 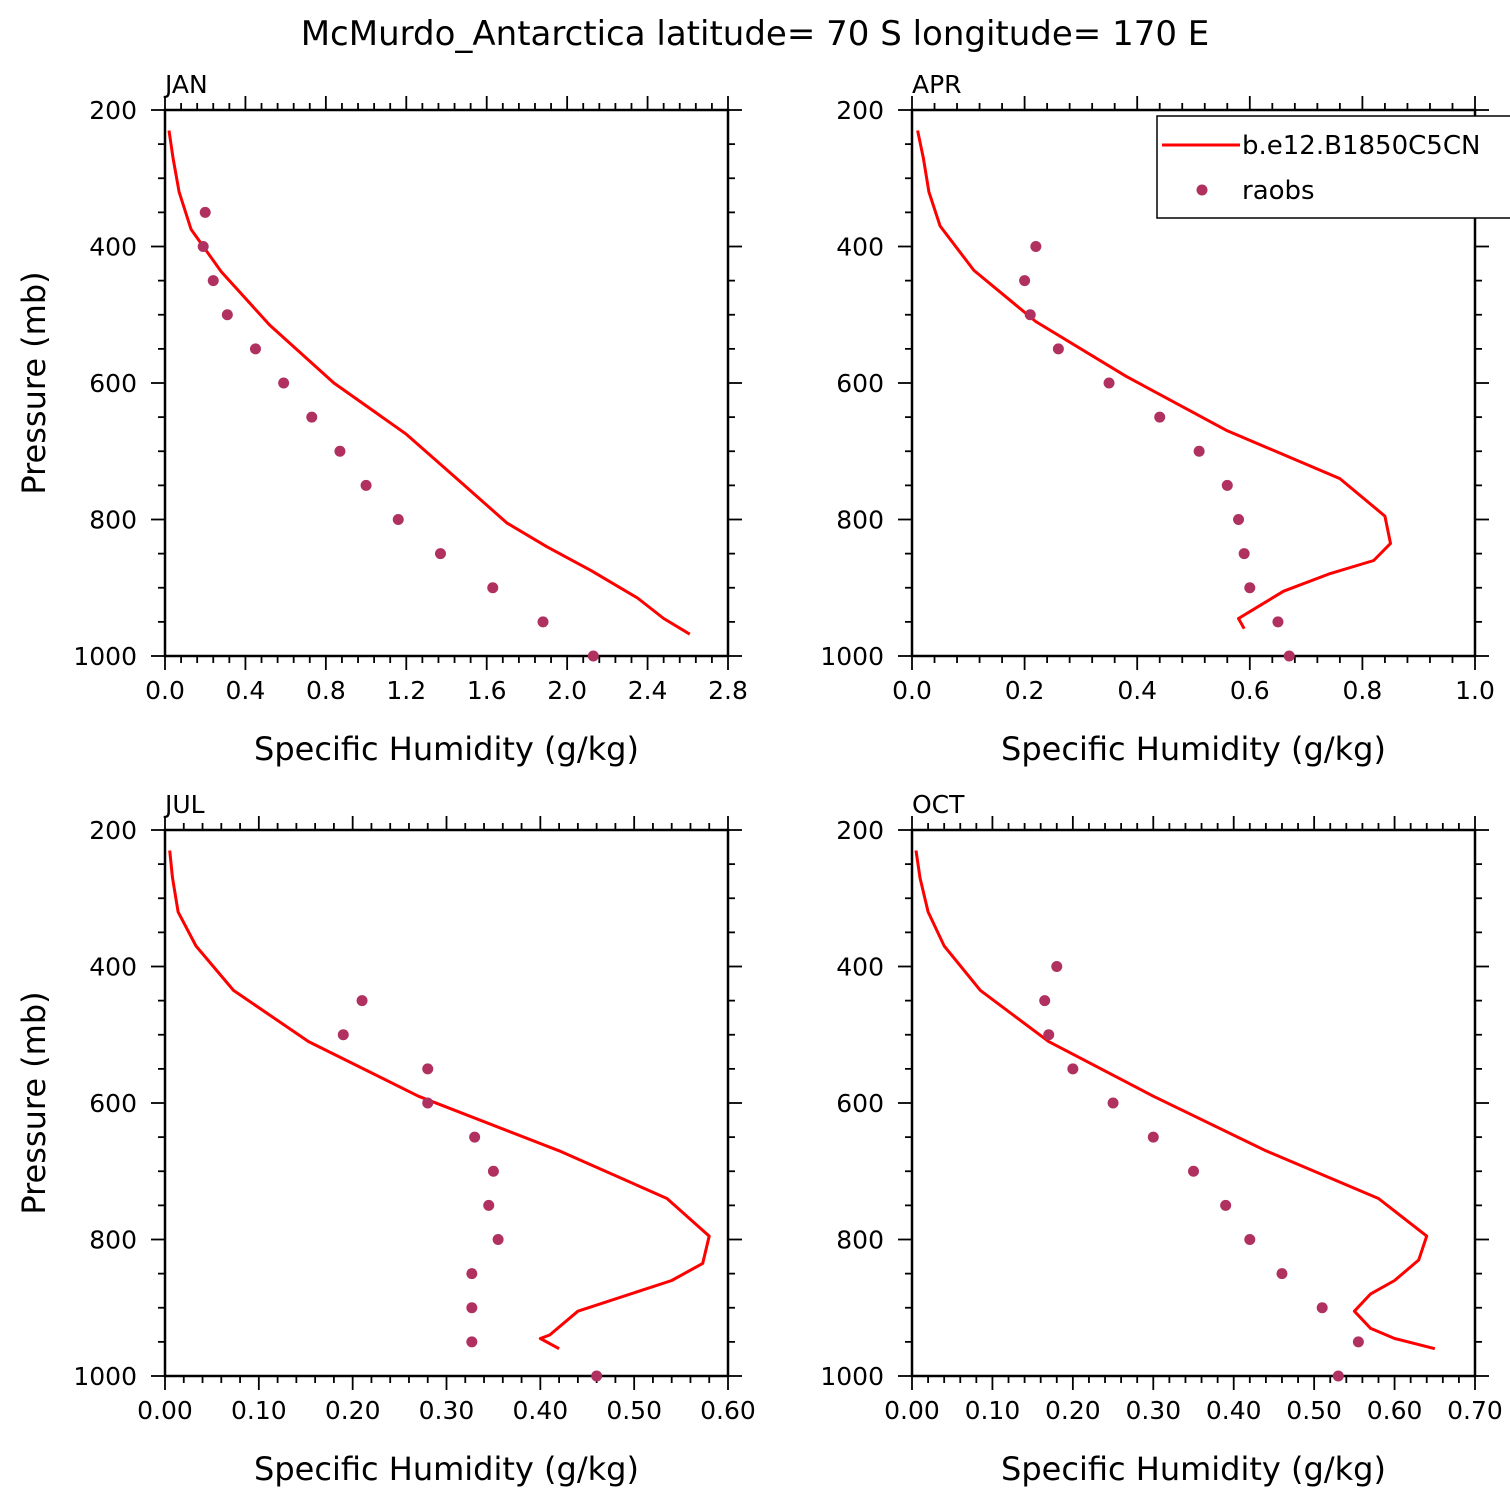 What do you see at coordinates (487, 690) in the screenshot?
I see `x-tick-label: 1.6` at bounding box center [487, 690].